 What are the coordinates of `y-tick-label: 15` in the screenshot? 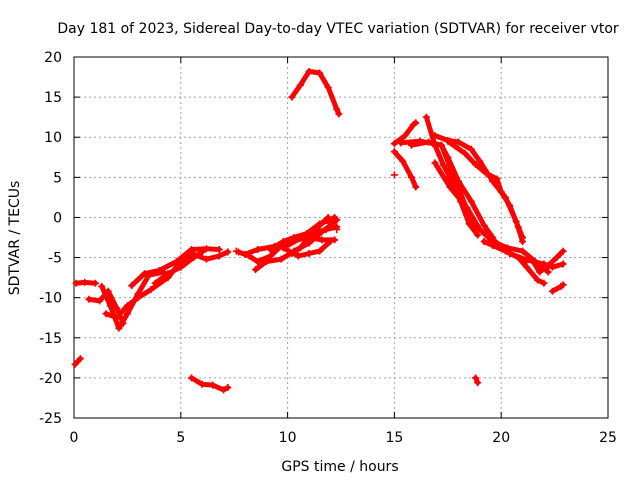 It's located at (53, 98).